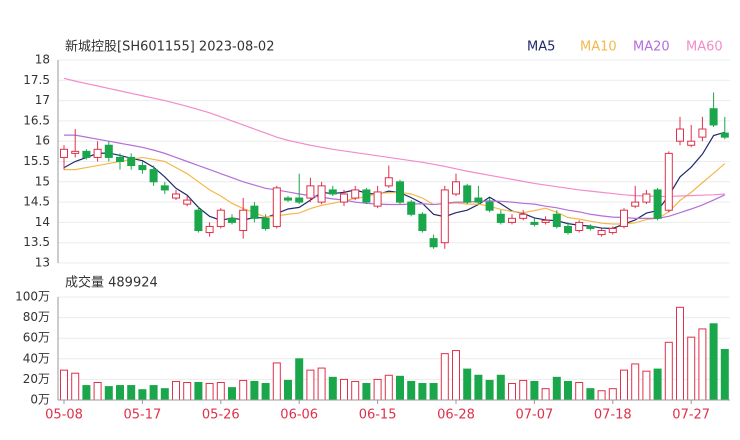  Describe the element at coordinates (143, 415) in the screenshot. I see `x-tick-label: 05-17` at that location.